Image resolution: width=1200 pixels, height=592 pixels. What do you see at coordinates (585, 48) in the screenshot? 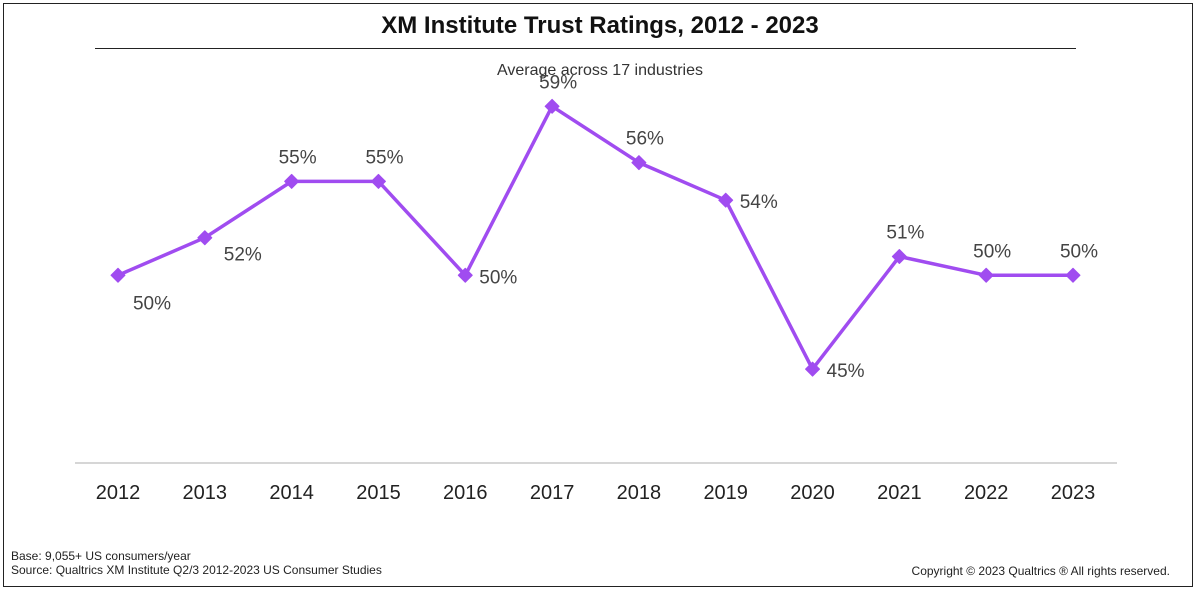
I see `title-underline` at bounding box center [585, 48].